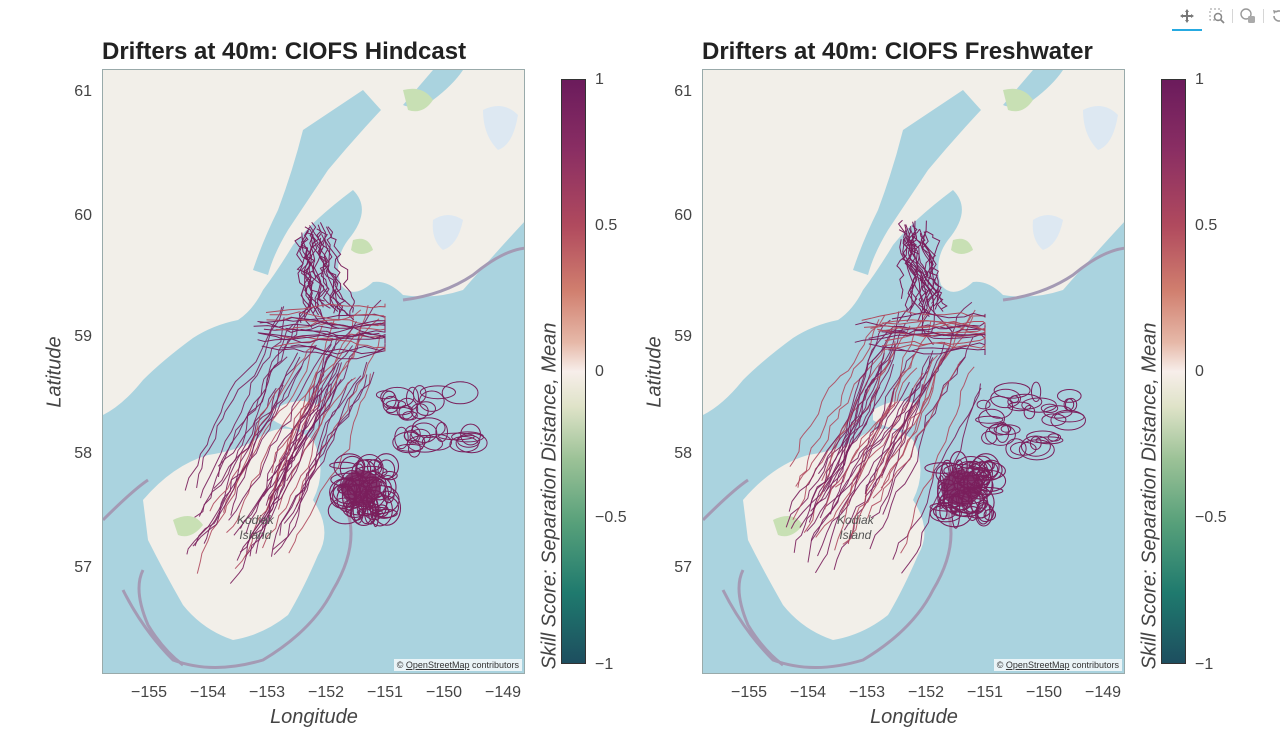 Image resolution: width=1280 pixels, height=729 pixels. Describe the element at coordinates (1199, 371) in the screenshot. I see `colorbar-tick-label: 0` at that location.